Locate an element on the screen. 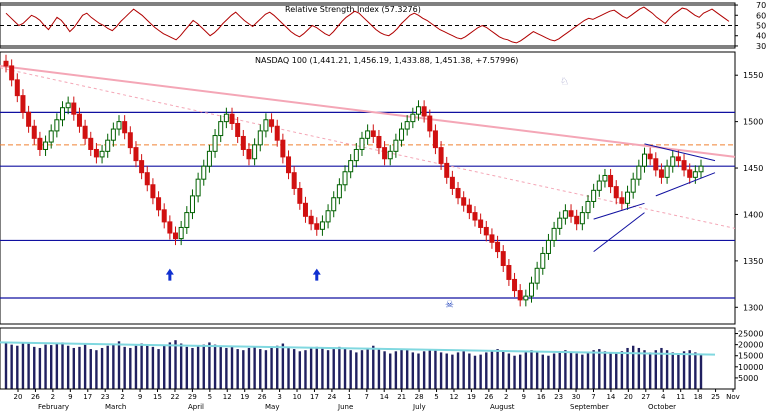  month-label: September is located at coordinates (589, 407).